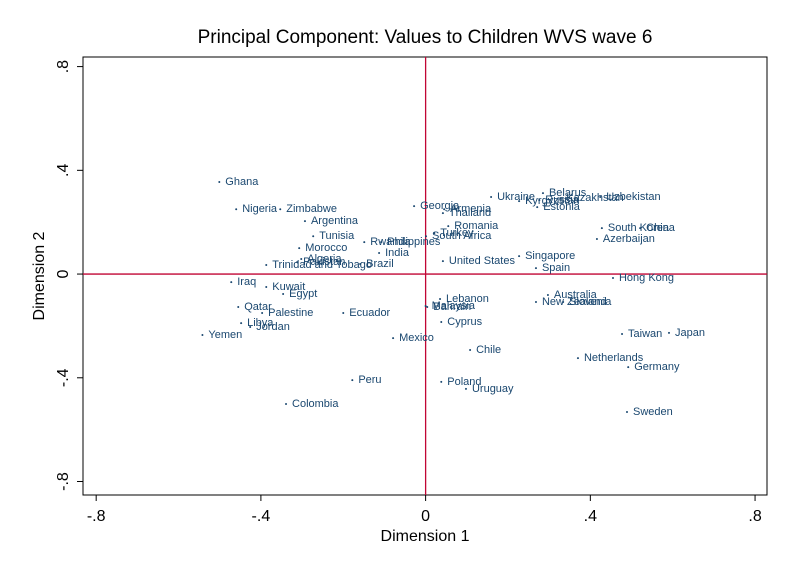 This screenshot has width=787, height=568. Describe the element at coordinates (63, 66) in the screenshot. I see `y-tick-label: .8` at that location.